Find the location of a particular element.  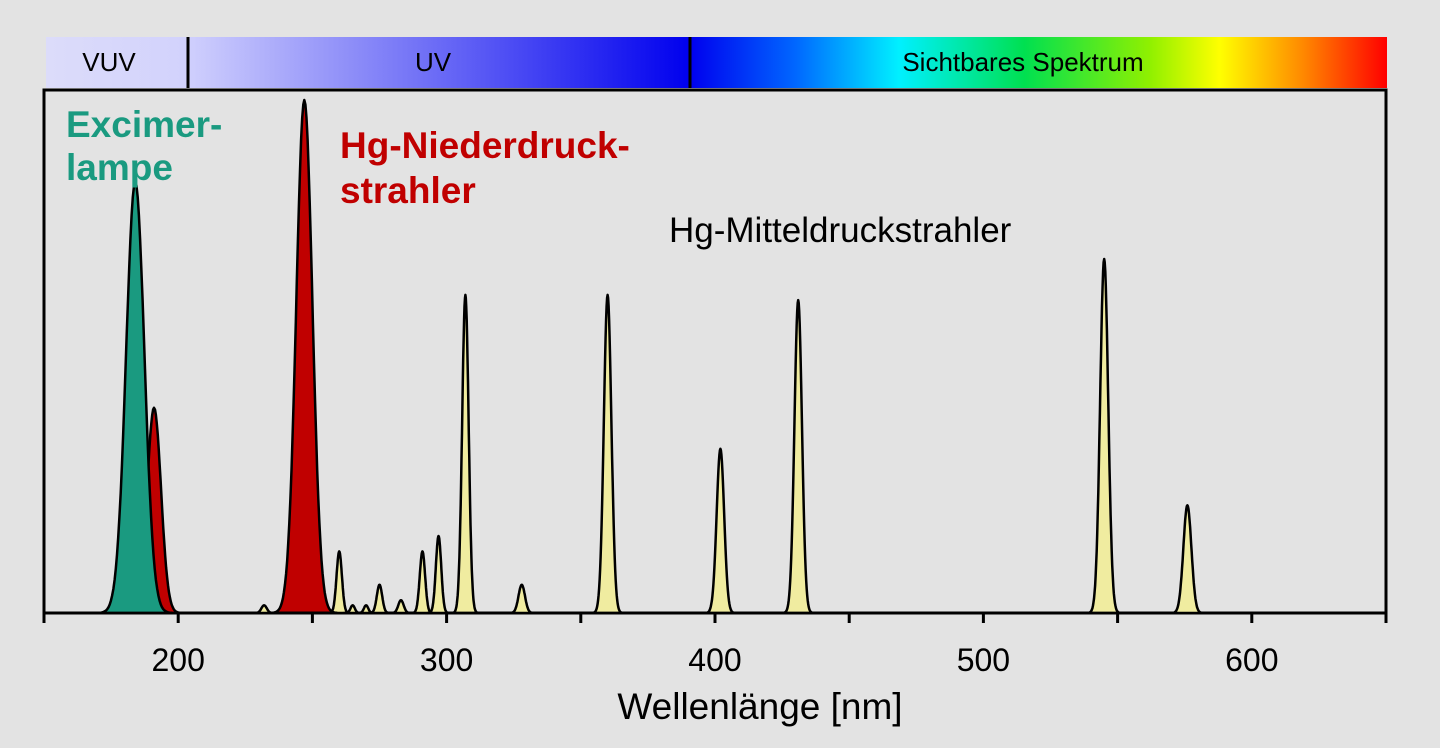

x-axis-title: Wellenlänge [nm] is located at coordinates (759, 706).